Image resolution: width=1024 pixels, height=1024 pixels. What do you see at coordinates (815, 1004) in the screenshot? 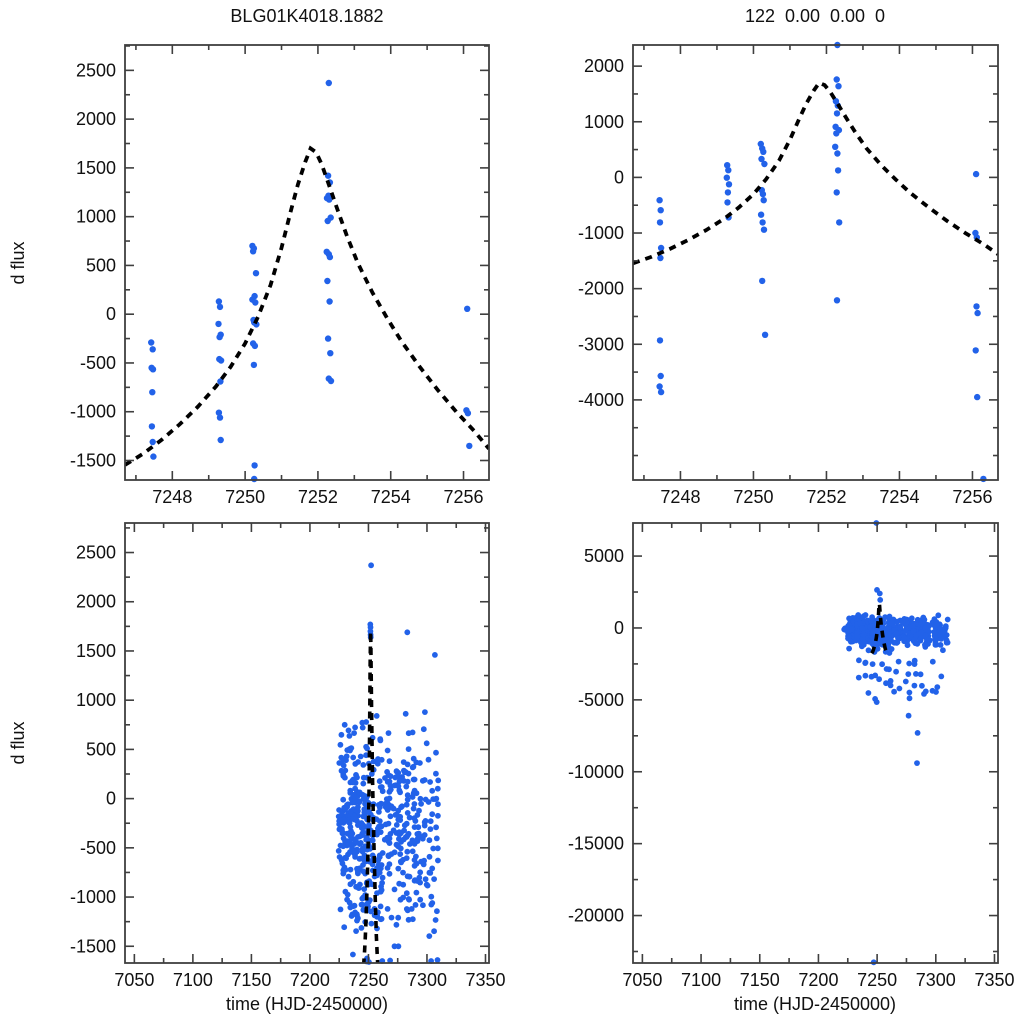
I see `x-axis-label-right: time (HJD-2450000)` at bounding box center [815, 1004].